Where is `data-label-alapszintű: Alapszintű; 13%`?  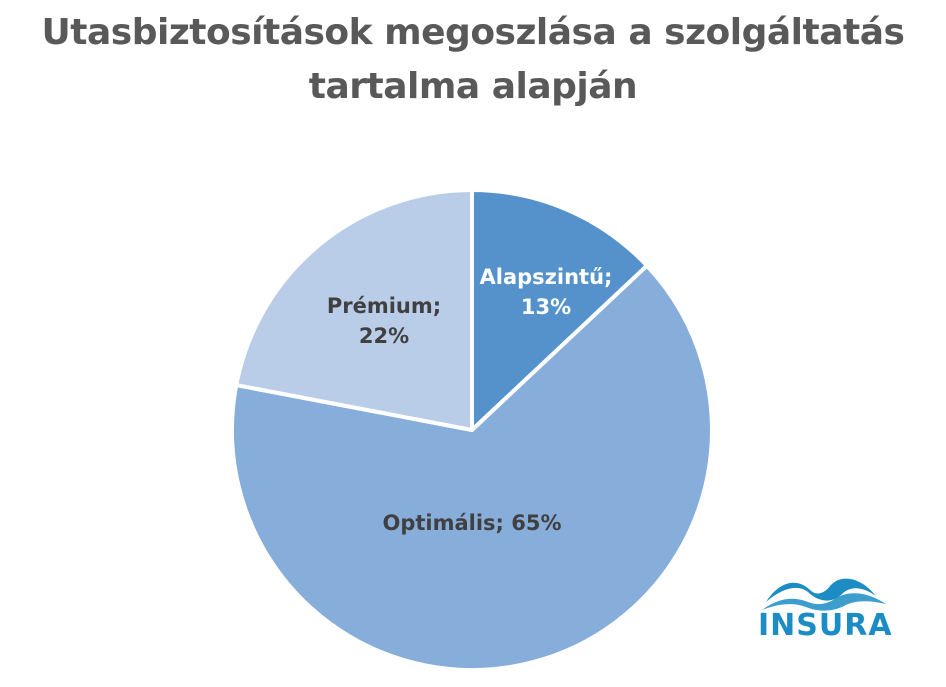 data-label-alapszintű: Alapszintű; 13% is located at coordinates (546, 292).